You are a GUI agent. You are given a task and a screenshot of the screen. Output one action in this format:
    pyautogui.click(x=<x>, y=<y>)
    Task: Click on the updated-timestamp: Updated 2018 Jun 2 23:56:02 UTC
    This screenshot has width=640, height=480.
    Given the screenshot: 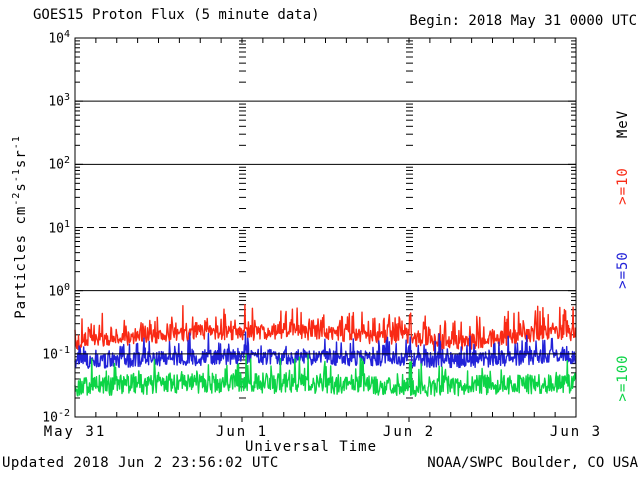 What is the action you would take?
    pyautogui.click(x=140, y=463)
    